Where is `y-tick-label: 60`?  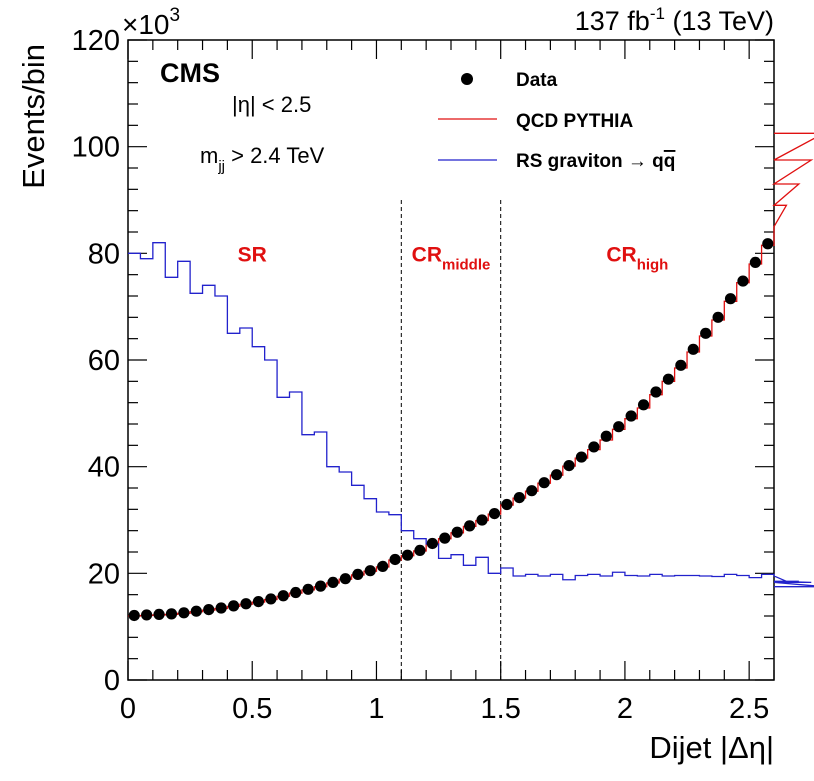
y-tick-label: 60 is located at coordinates (104, 361).